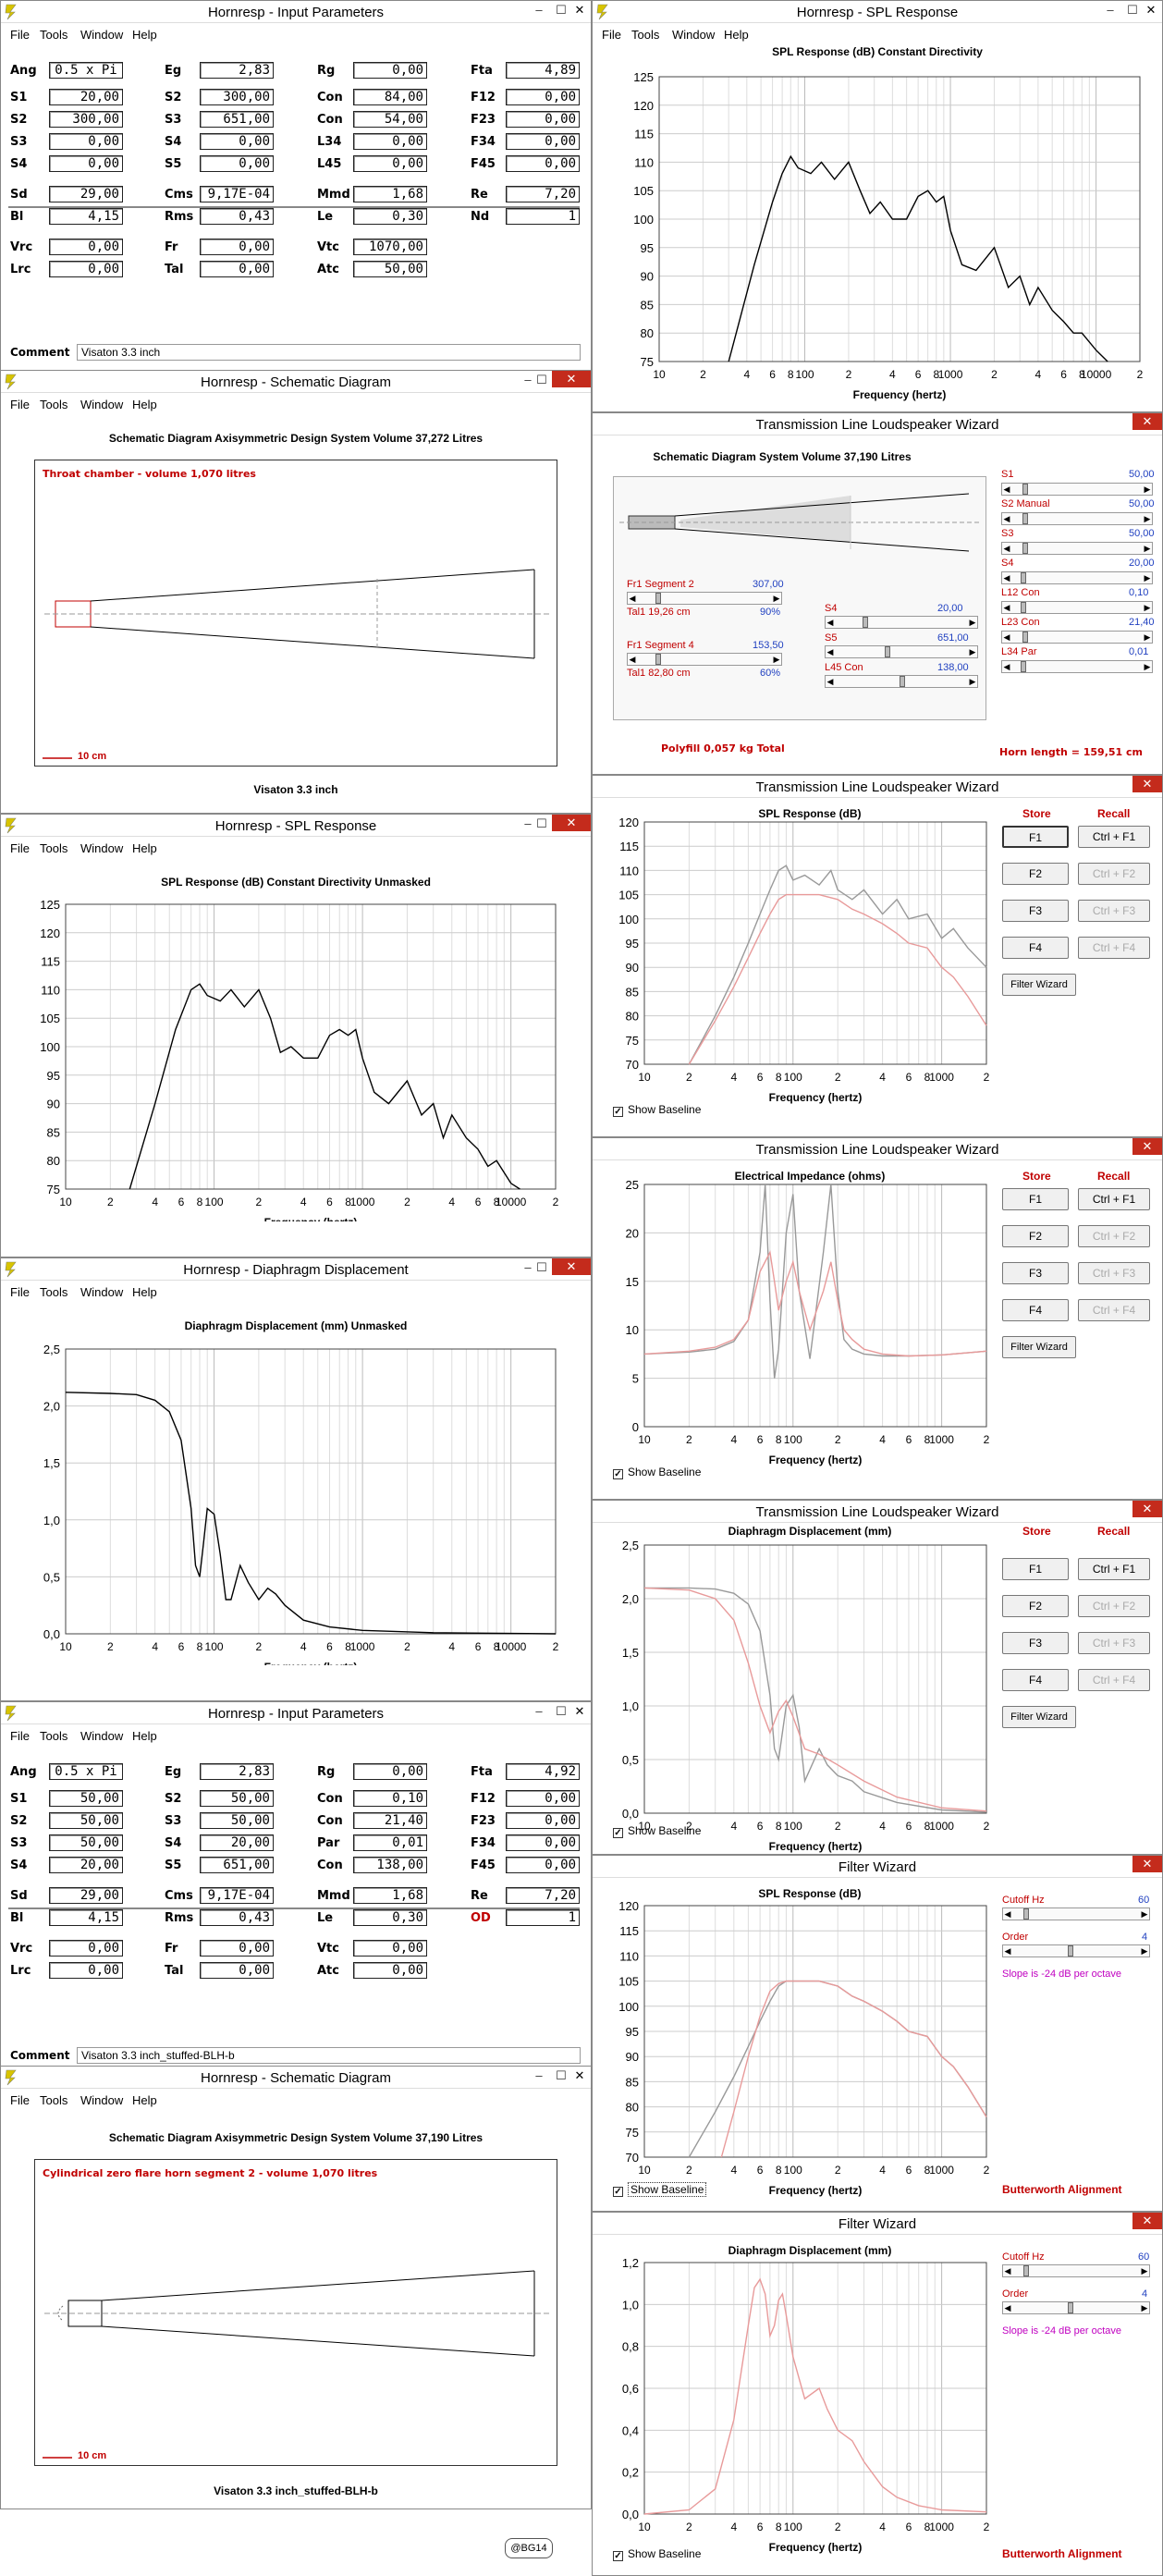 The width and height of the screenshot is (1163, 2576). Describe the element at coordinates (86, 1843) in the screenshot. I see `param-field-s3: 50,00` at that location.